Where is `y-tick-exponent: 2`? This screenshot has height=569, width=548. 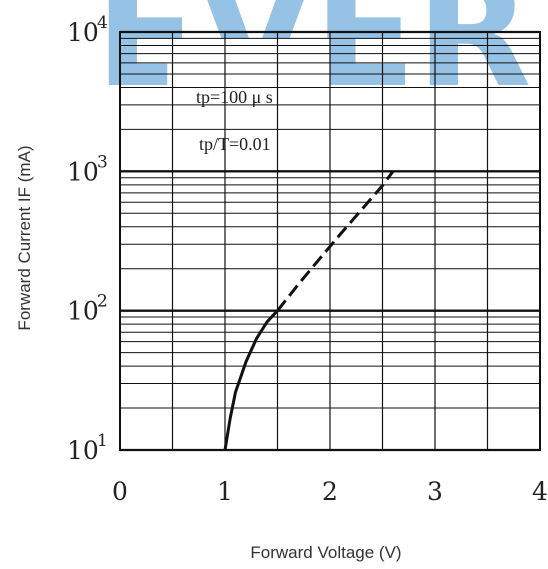 y-tick-exponent: 2 is located at coordinates (102, 302).